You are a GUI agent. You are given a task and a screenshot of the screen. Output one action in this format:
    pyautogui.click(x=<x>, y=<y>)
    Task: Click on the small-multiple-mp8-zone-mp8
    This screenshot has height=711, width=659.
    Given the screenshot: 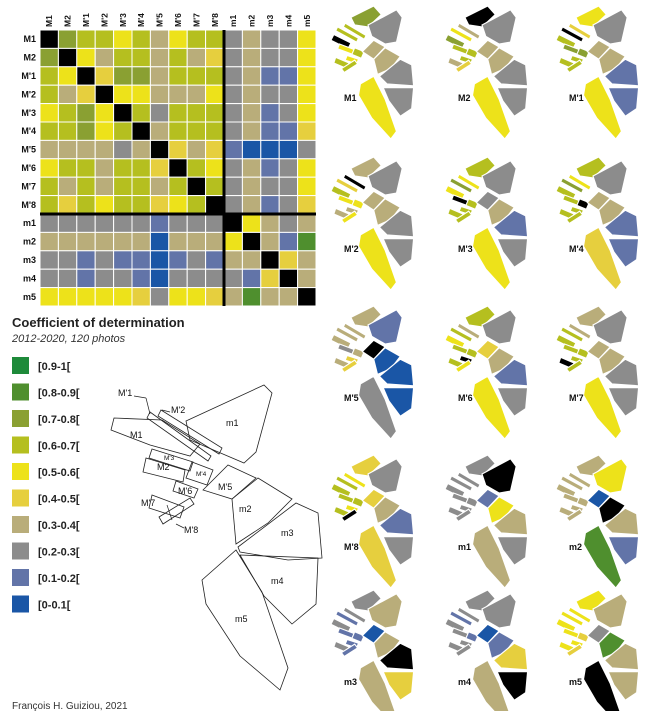 What is the action you would take?
    pyautogui.click(x=349, y=515)
    